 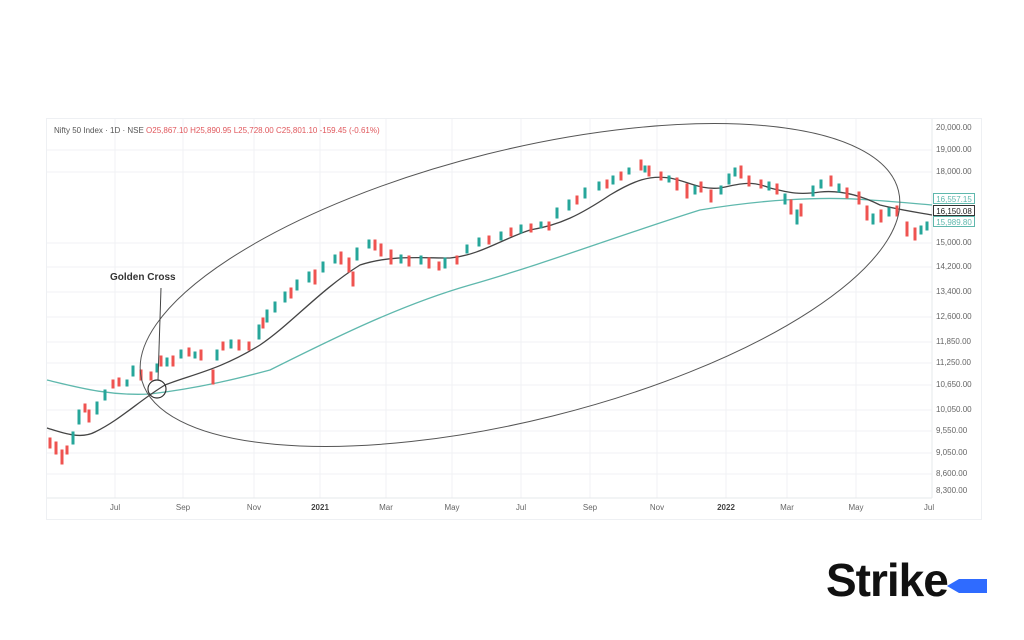 I want to click on long-ma-price-tag: 16,557.15, so click(x=954, y=198).